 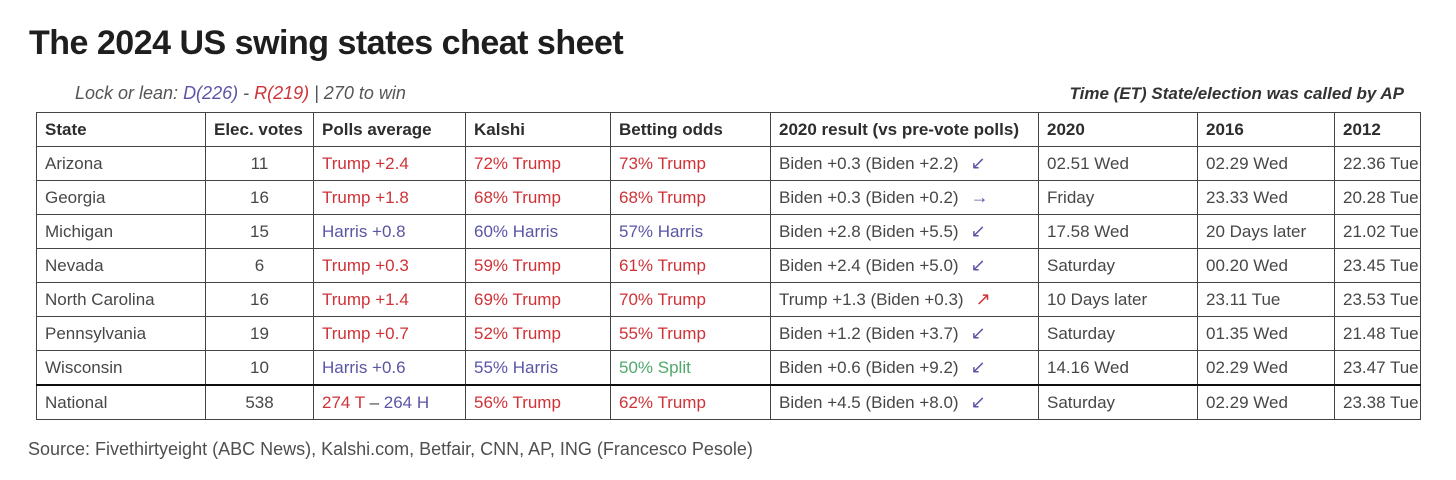 I want to click on column-header: Betting odds, so click(x=690, y=129).